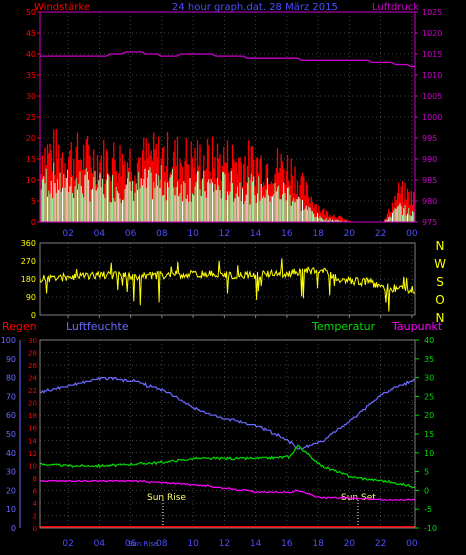  Describe the element at coordinates (429, 159) in the screenshot. I see `pressure-tick-label: 990` at that location.